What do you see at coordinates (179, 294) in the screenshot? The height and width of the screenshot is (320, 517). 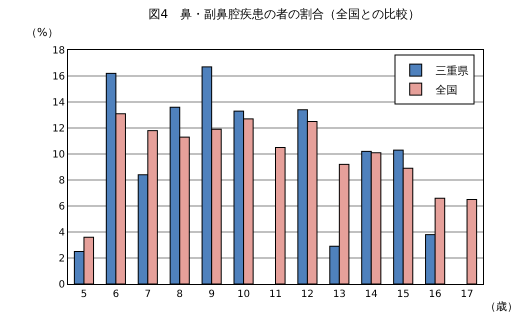 I see `x-tick-label: 8` at bounding box center [179, 294].